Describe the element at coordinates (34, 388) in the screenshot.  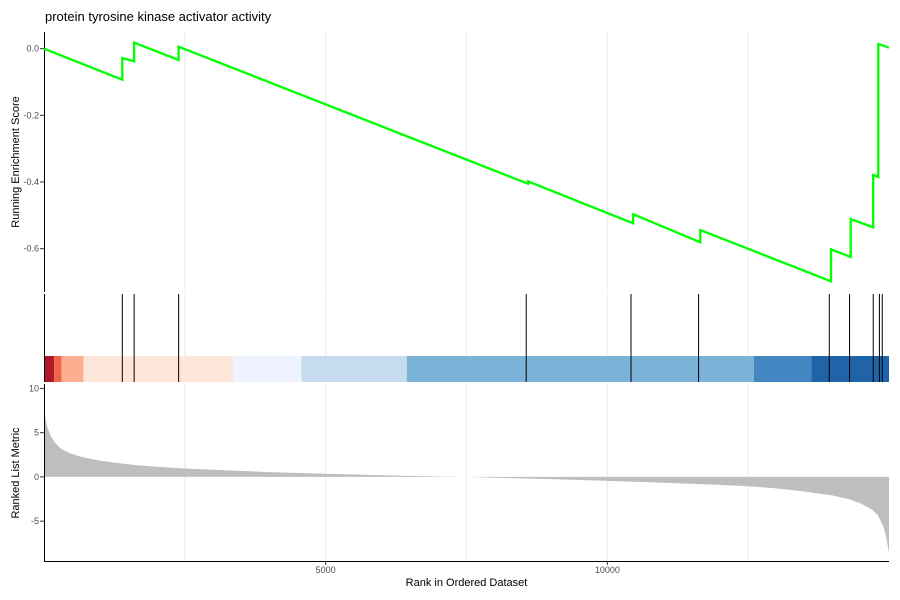
I see `y-tick-label: 10` at that location.